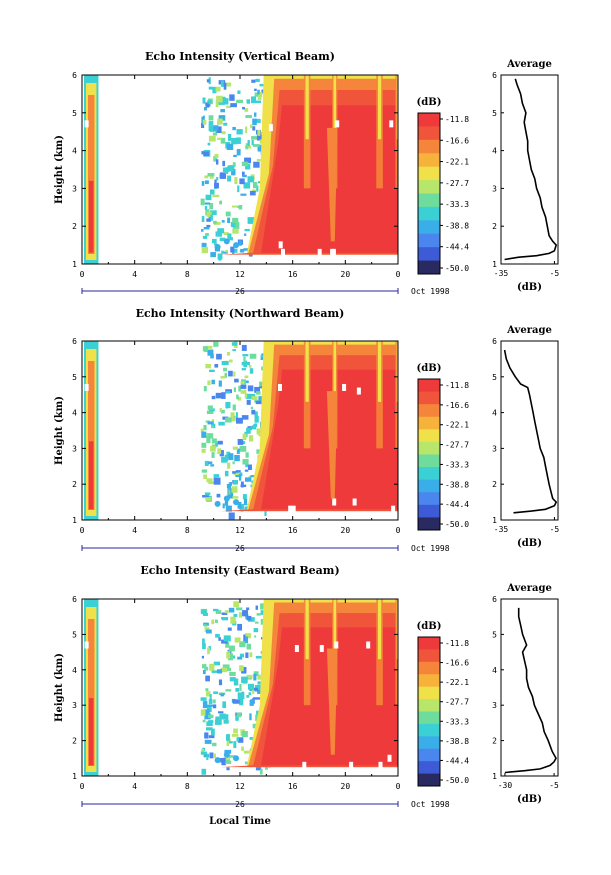  I want to click on profile-frame, so click(529, 169).